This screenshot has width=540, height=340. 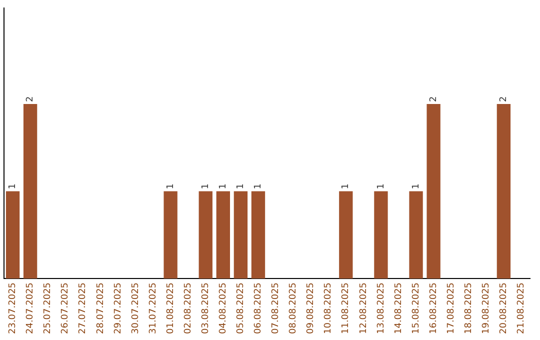 What do you see at coordinates (469, 308) in the screenshot?
I see `x-tick-label: 18.08.2025` at bounding box center [469, 308].